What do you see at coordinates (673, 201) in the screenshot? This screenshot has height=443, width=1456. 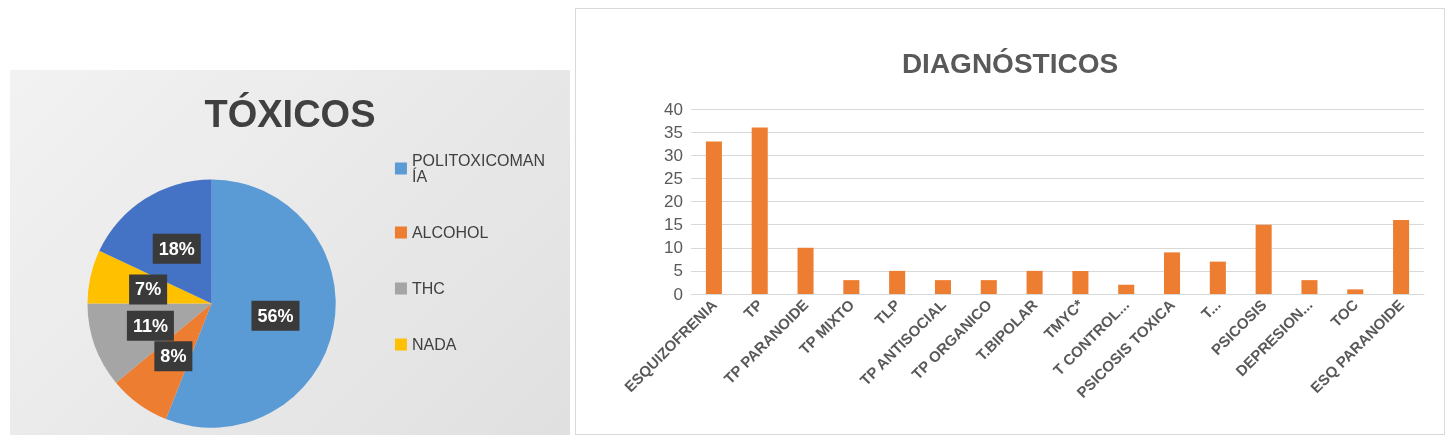 I see `y-tick-label: 20` at bounding box center [673, 201].